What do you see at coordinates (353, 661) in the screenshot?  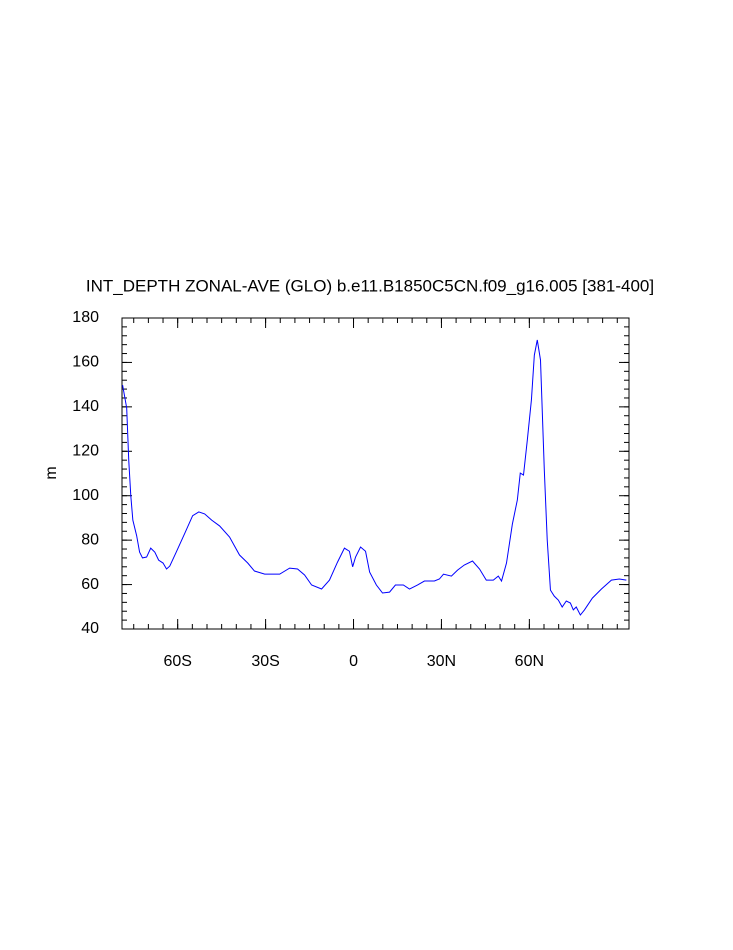 I see `x-tick-label: 0` at bounding box center [353, 661].